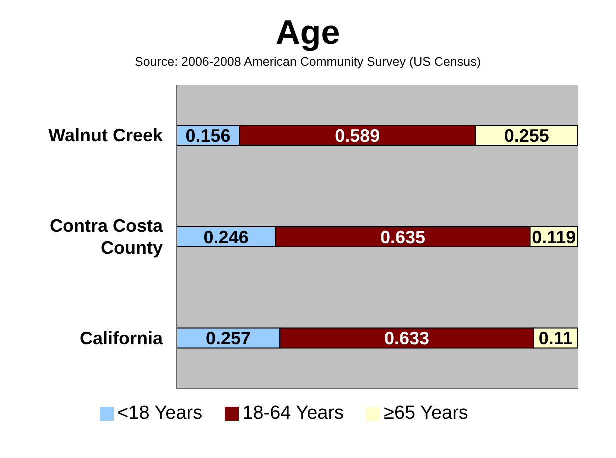 Image resolution: width=616 pixels, height=458 pixels. What do you see at coordinates (308, 62) in the screenshot?
I see `chart-subtitle: Source: 2006-2008 American Community Survey (US Census)` at bounding box center [308, 62].